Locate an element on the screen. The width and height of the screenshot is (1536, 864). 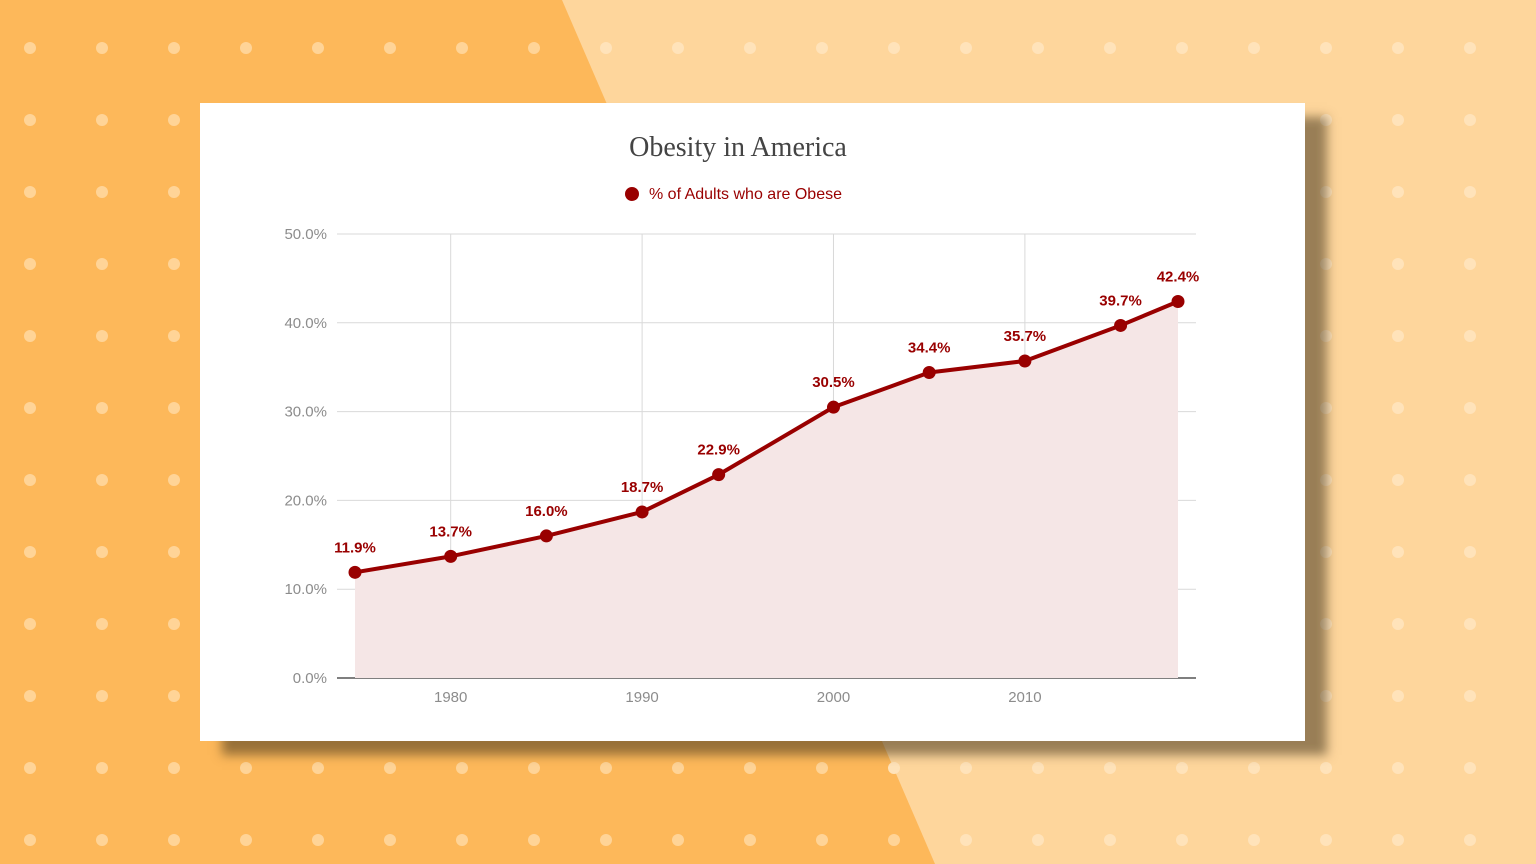
legend-marker-icon is located at coordinates (632, 194).